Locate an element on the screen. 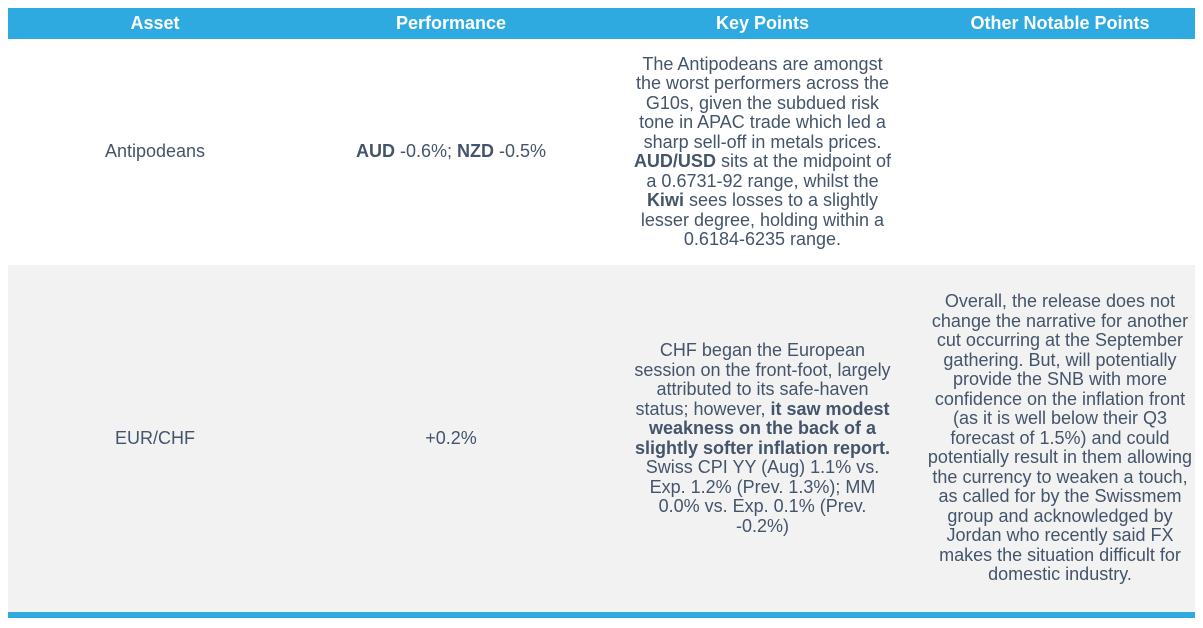  header-cell-key-points: Key Points is located at coordinates (762, 23).